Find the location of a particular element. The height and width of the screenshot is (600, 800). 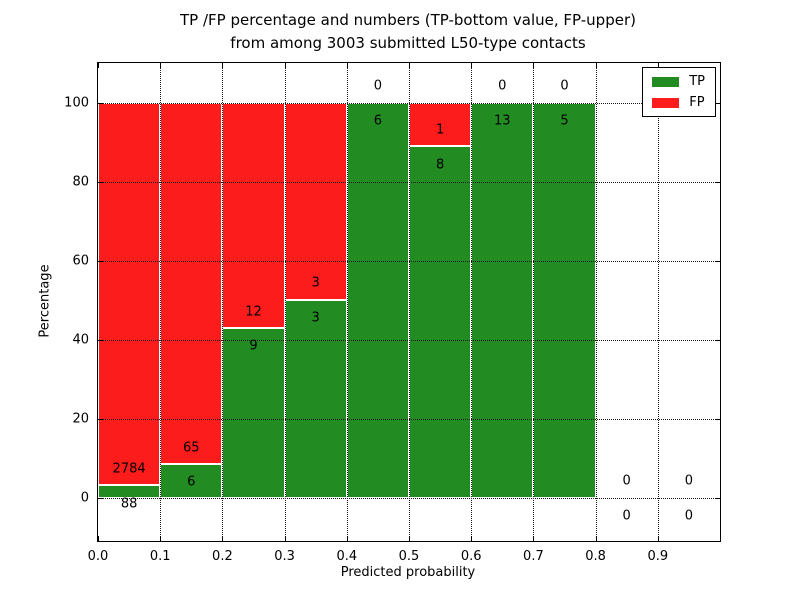

bar-tp-0.2-0.3 is located at coordinates (253, 413).